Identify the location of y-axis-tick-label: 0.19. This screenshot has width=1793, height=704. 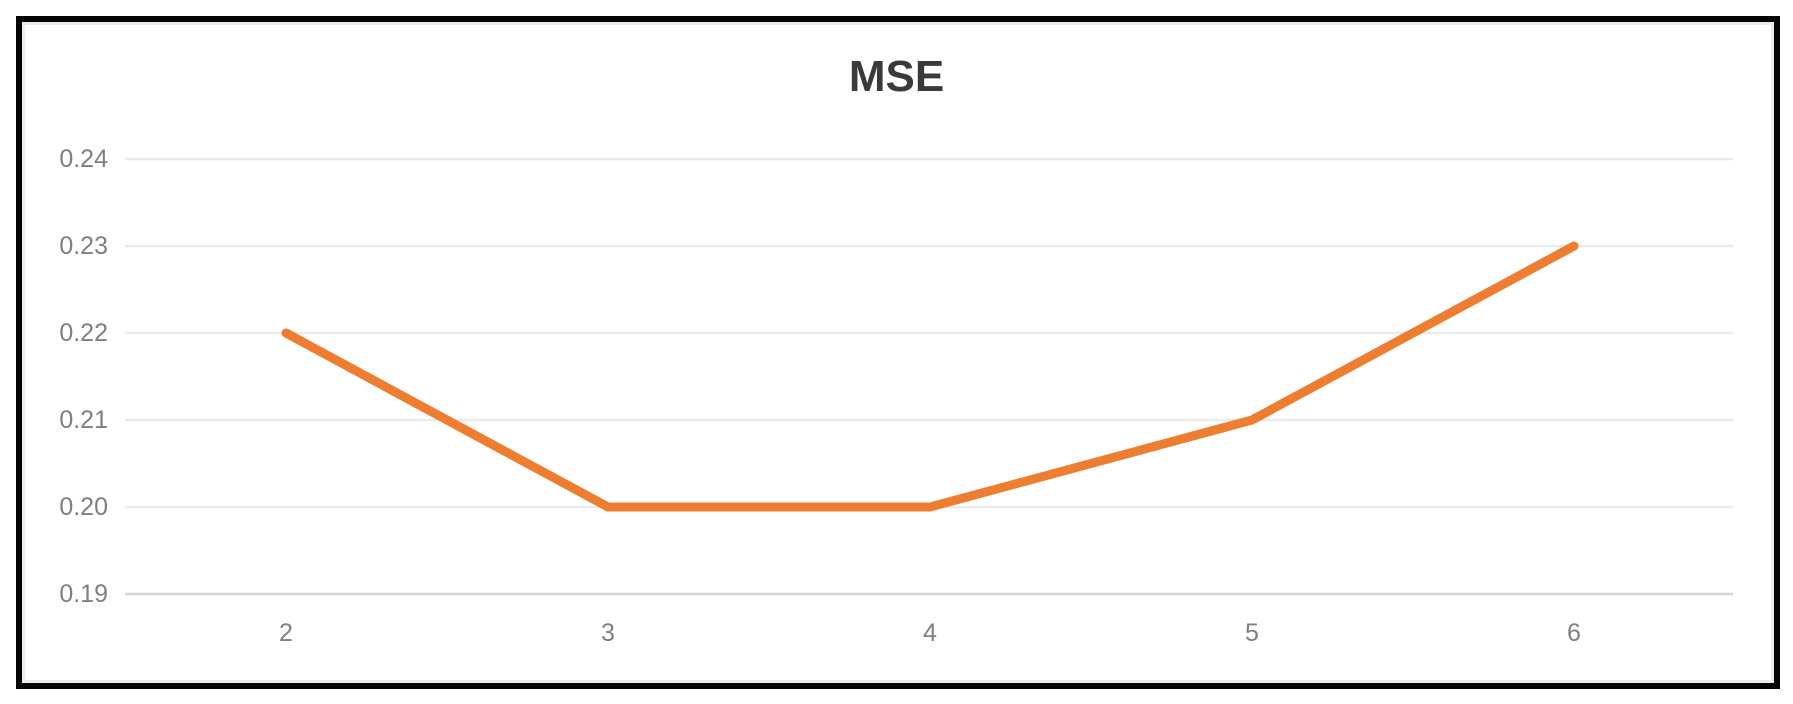
(83, 594).